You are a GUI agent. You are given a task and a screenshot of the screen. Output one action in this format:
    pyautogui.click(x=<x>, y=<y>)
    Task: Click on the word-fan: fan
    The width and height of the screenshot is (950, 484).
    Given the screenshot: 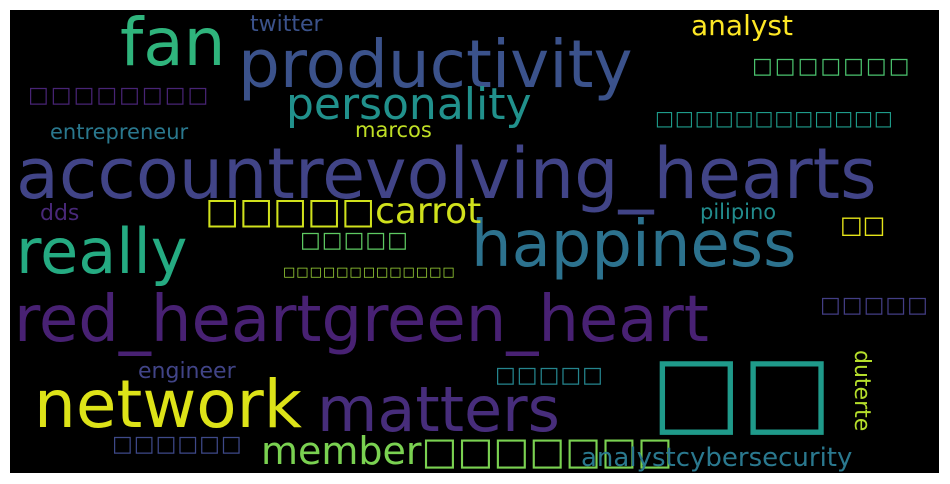 What is the action you would take?
    pyautogui.click(x=173, y=45)
    